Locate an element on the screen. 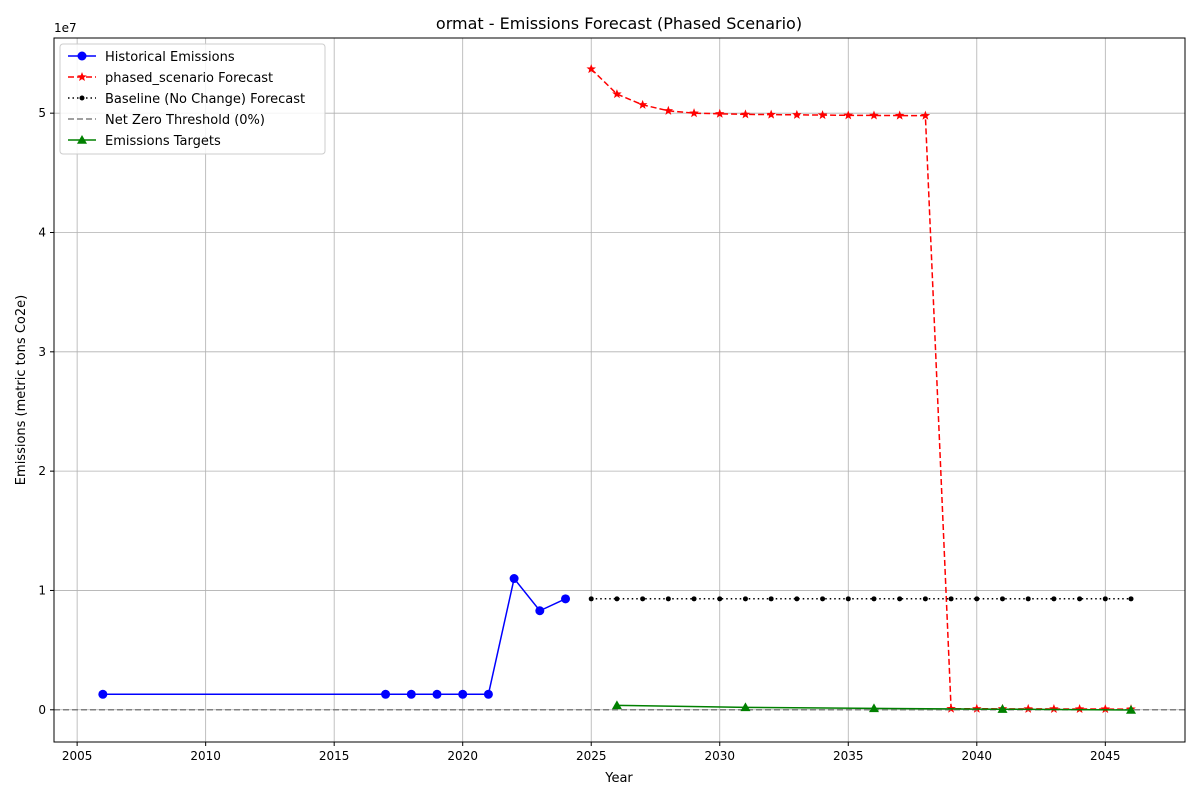  y-tick-label: 0 is located at coordinates (42, 710).